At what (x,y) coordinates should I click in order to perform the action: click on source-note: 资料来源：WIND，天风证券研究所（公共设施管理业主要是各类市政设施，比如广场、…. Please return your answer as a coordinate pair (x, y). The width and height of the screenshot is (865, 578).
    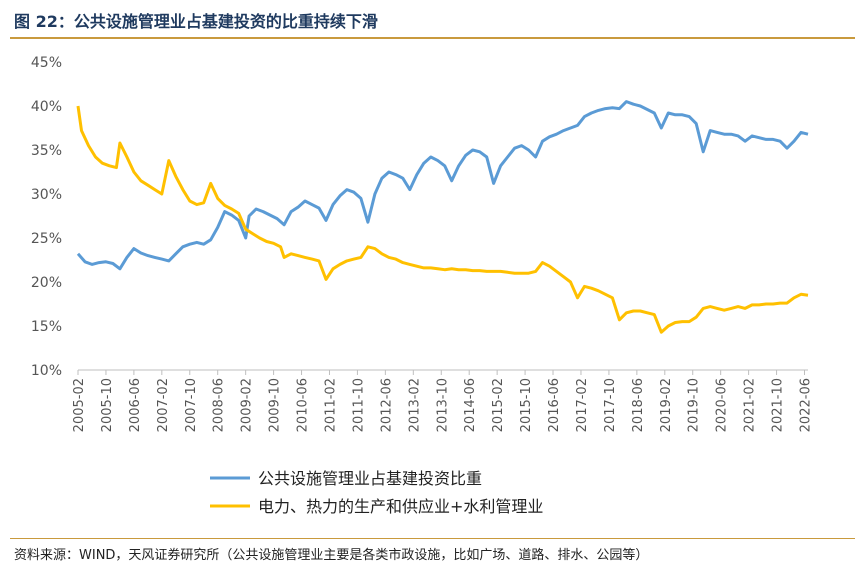
    Looking at the image, I should click on (331, 555).